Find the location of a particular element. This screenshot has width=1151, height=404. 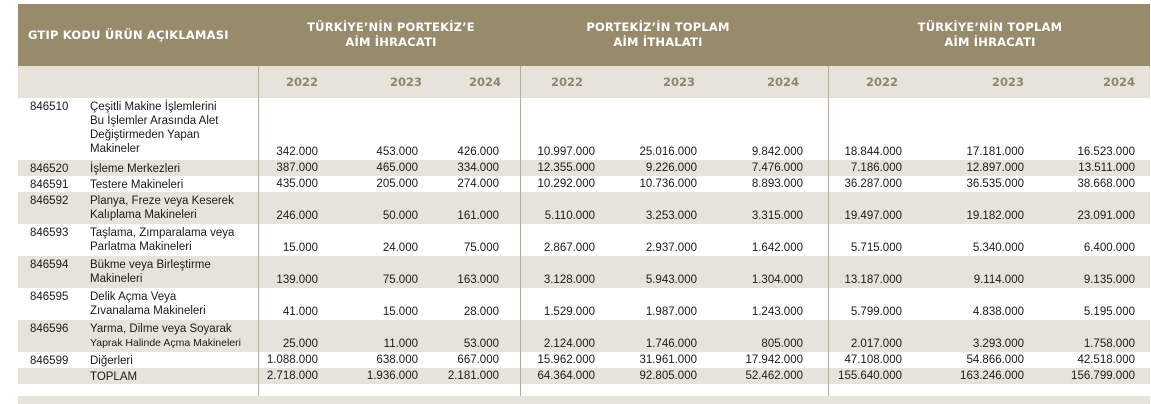

value-cell: 667.000 is located at coordinates (478, 360).